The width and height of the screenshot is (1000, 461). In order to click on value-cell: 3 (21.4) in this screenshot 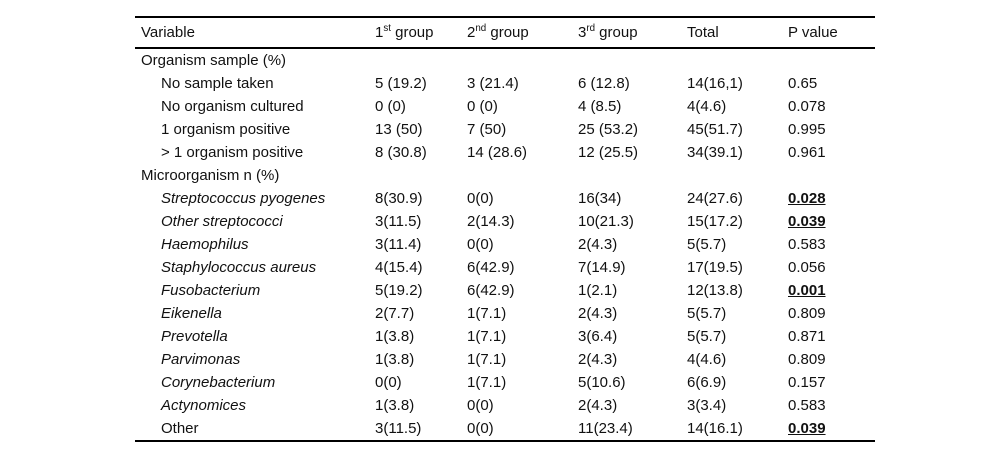, I will do `click(493, 83)`.